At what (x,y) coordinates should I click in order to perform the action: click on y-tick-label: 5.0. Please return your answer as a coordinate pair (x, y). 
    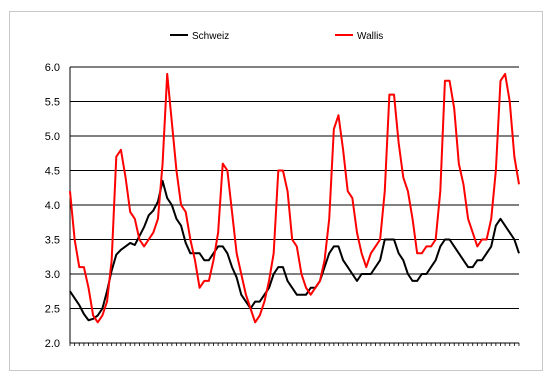
    Looking at the image, I should click on (52, 137).